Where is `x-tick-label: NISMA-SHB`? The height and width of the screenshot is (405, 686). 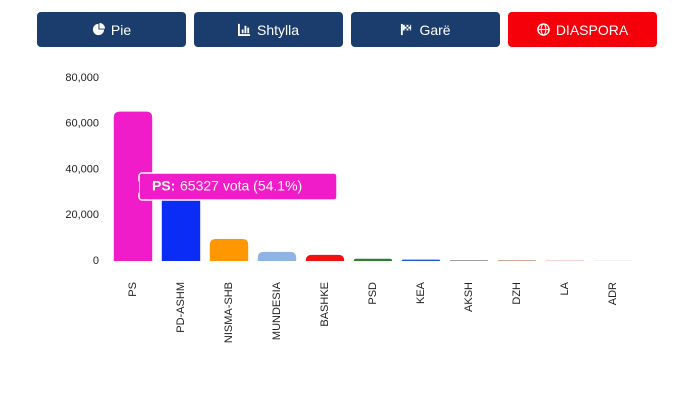
x-tick-label: NISMA-SHB is located at coordinates (229, 312).